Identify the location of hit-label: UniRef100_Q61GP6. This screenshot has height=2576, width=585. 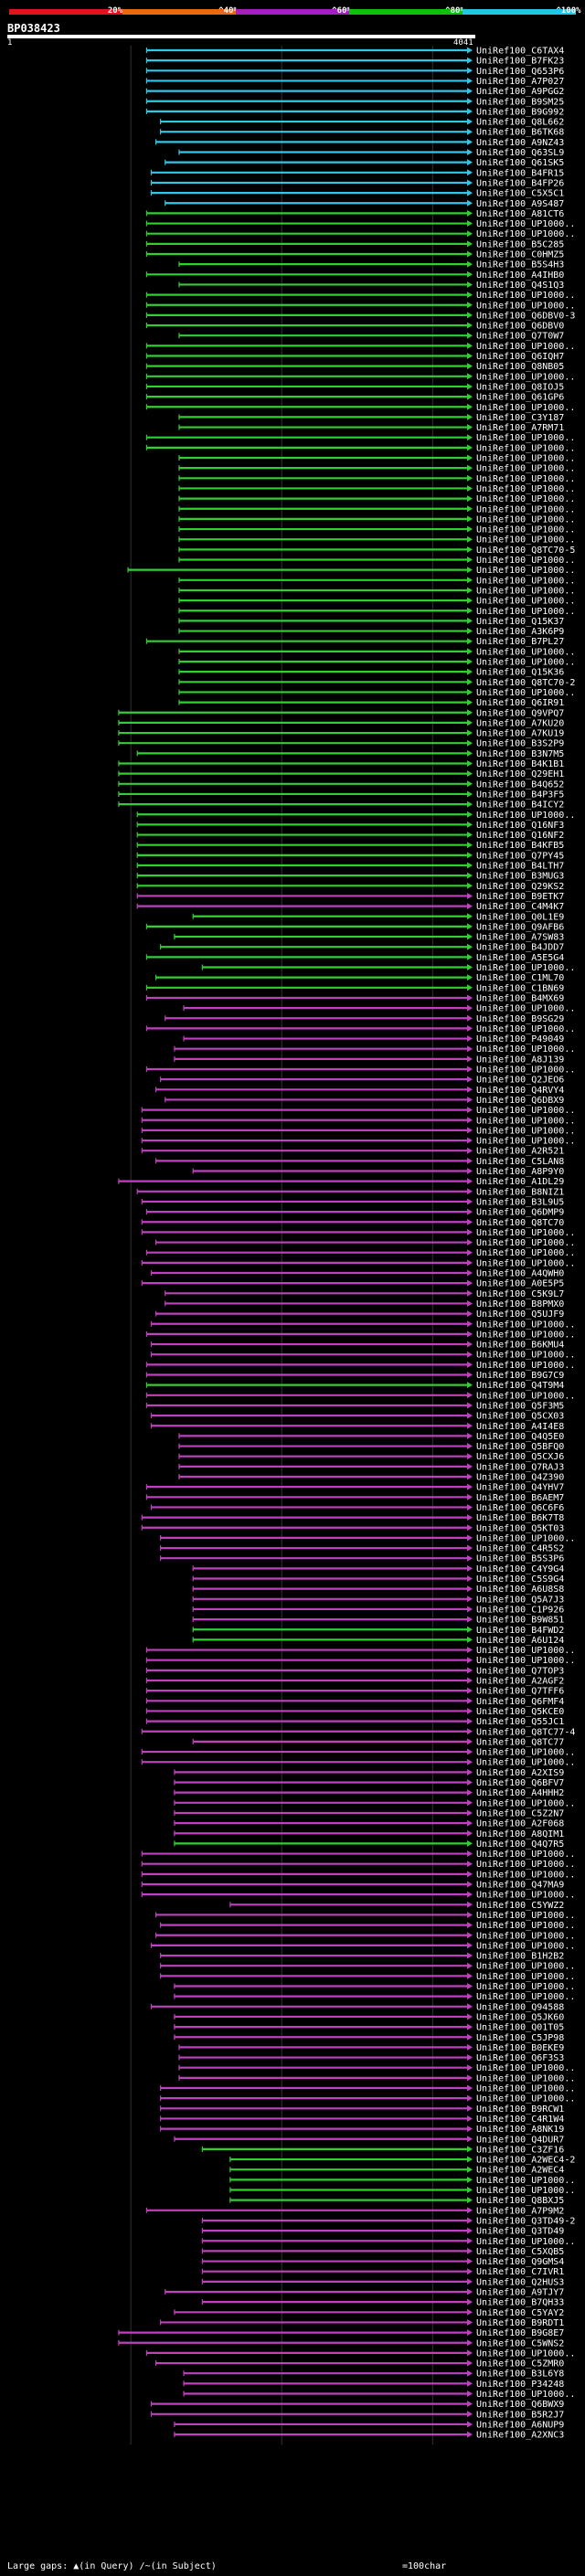
(520, 398).